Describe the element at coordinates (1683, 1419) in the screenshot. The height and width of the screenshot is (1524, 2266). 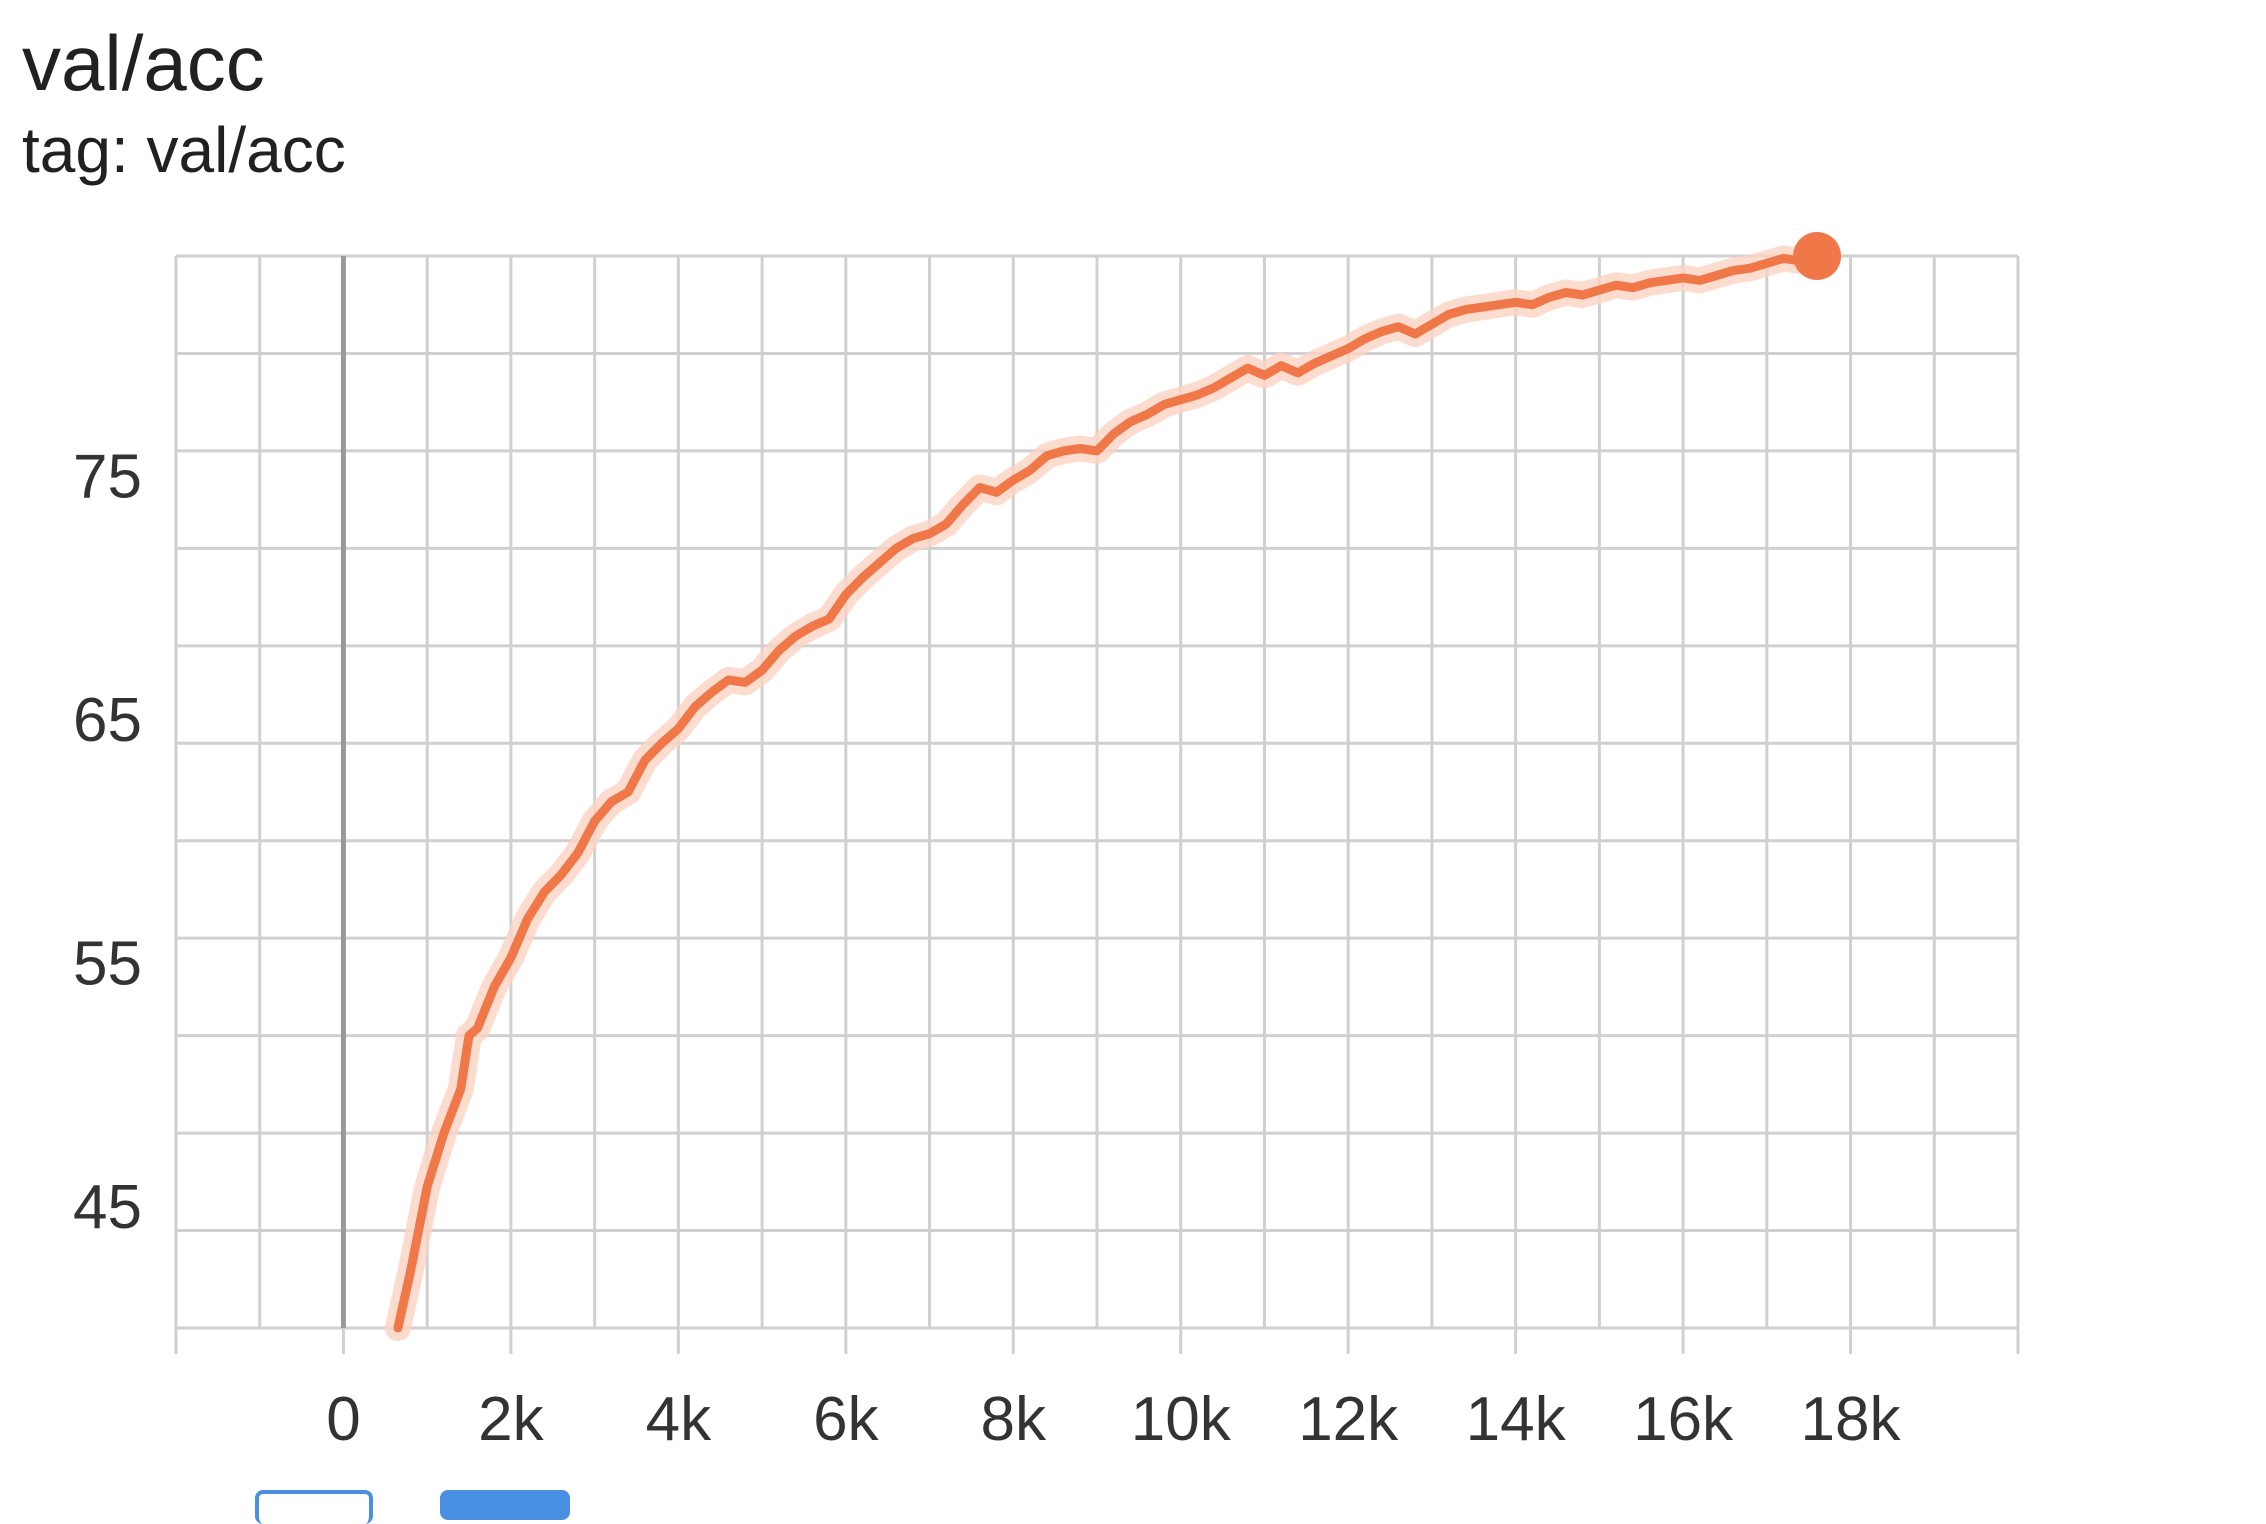
I see `x-tick-label: 16k` at that location.